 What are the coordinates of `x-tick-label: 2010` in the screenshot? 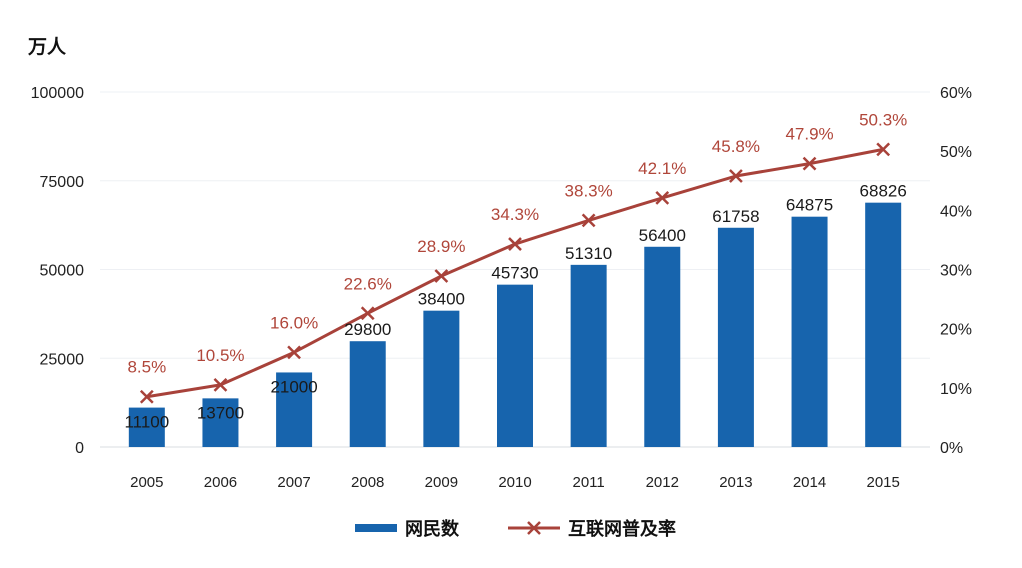 It's located at (514, 482).